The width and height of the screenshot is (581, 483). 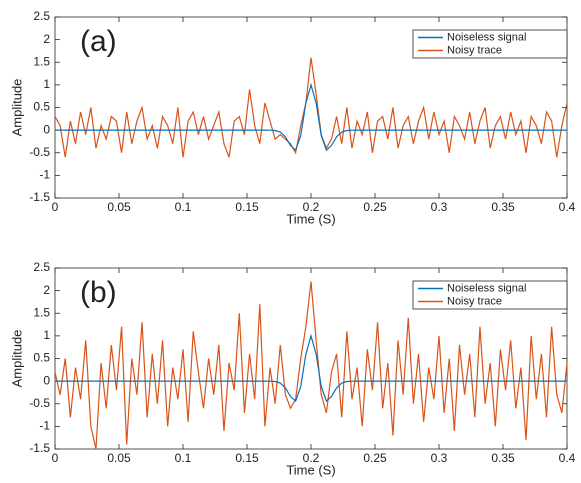 I want to click on panel-label: (b), so click(x=98, y=292).